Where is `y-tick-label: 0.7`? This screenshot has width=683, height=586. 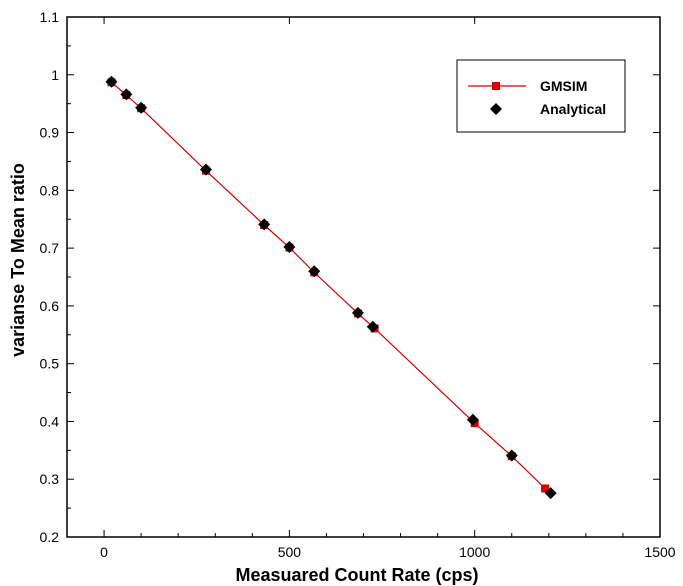
y-tick-label: 0.7 is located at coordinates (50, 248).